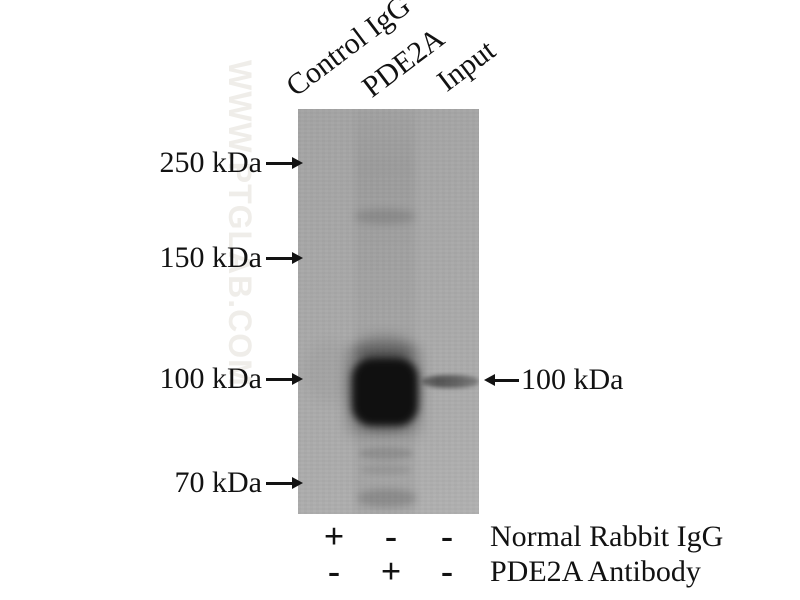 The image size is (800, 600). Describe the element at coordinates (450, 381) in the screenshot. I see `band-input-100kda` at that location.